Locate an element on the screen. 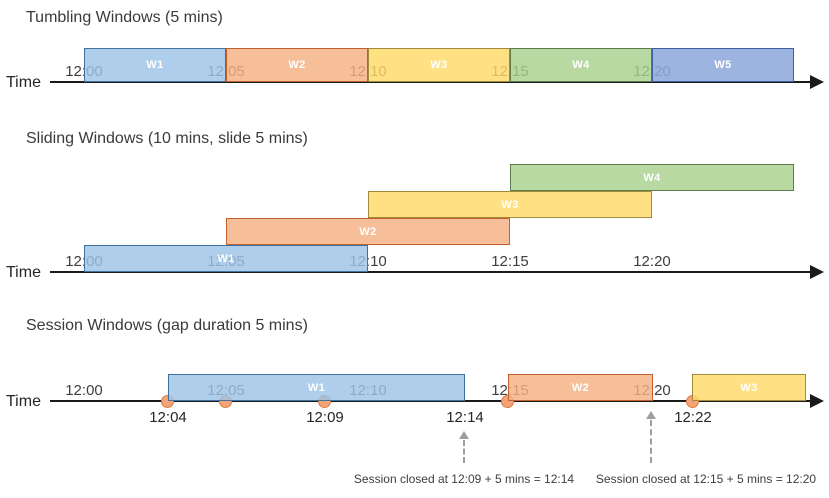  window-sliding-w1: W1 is located at coordinates (226, 258).